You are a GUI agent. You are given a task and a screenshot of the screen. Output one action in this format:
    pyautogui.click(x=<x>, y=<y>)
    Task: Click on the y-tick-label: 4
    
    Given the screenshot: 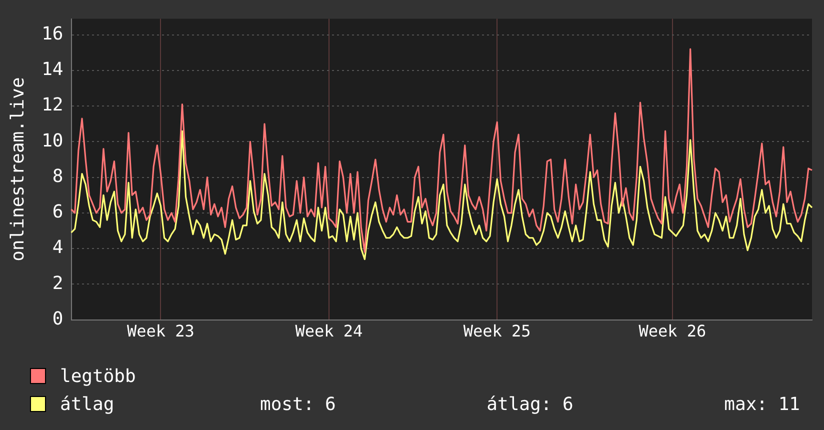 What is the action you would take?
    pyautogui.click(x=58, y=247)
    